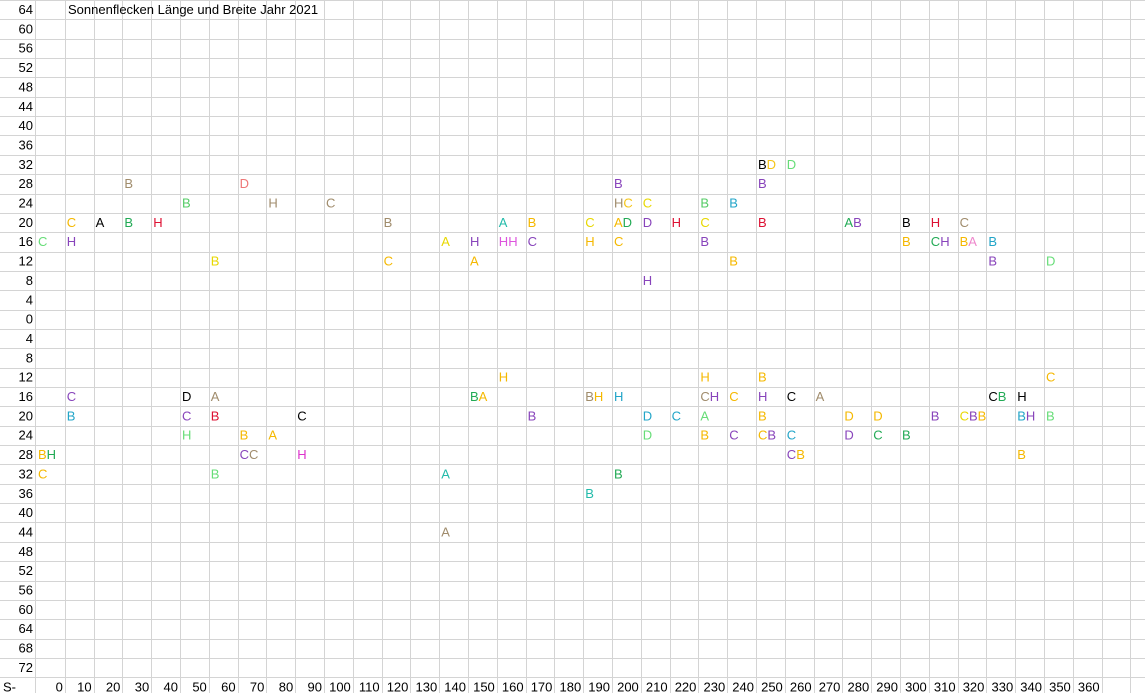  Describe the element at coordinates (340, 686) in the screenshot. I see `x-tick-label: 100` at that location.